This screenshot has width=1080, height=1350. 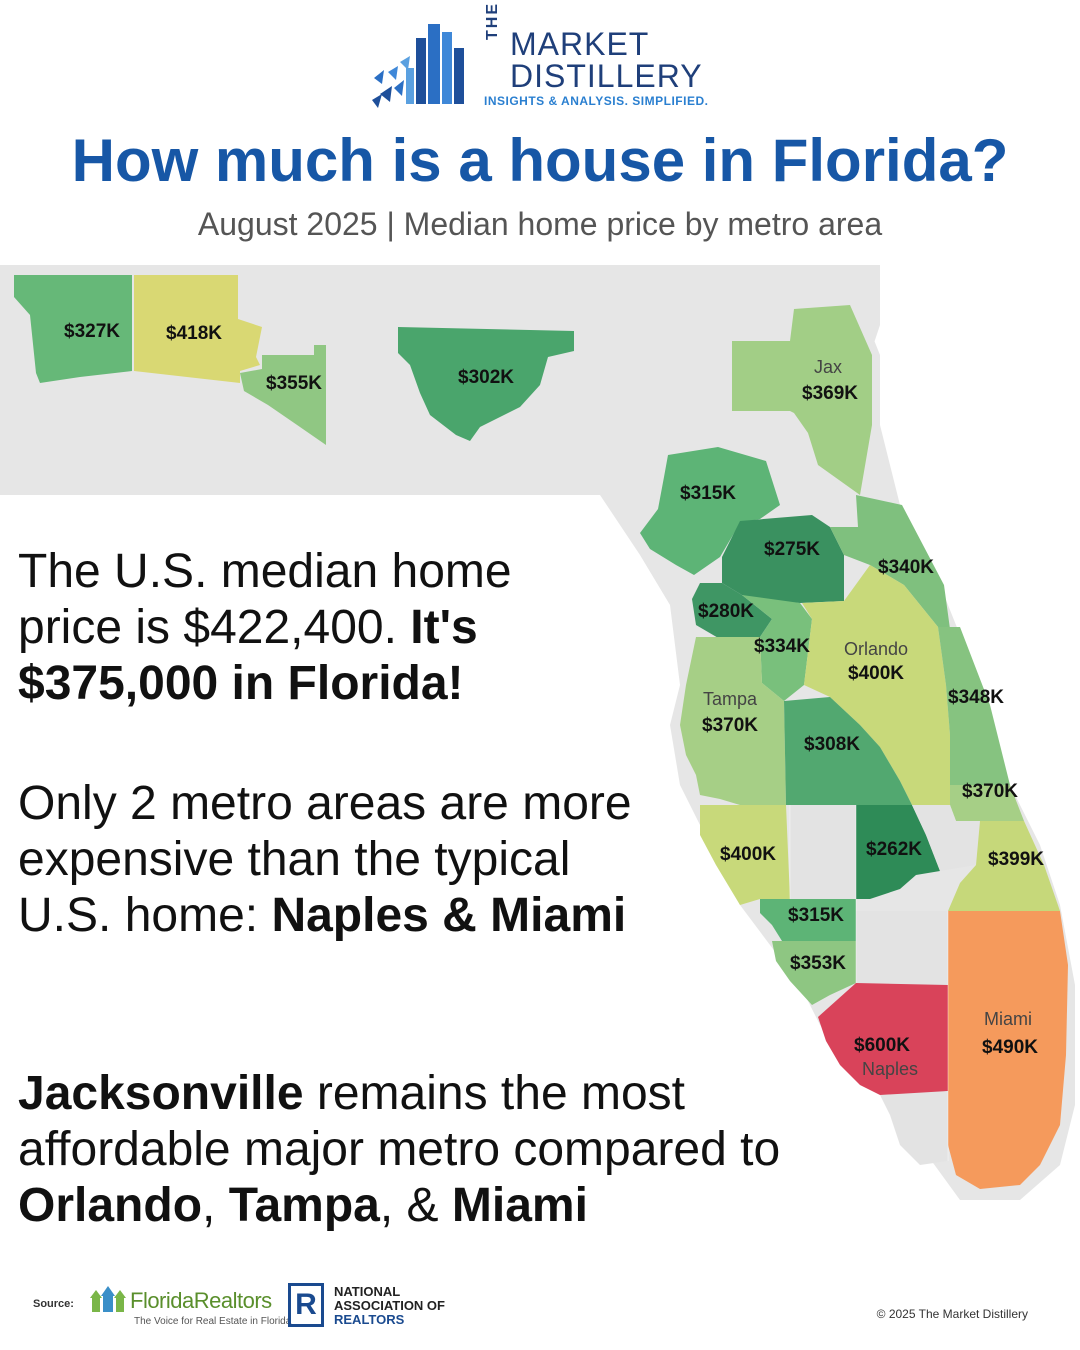 What do you see at coordinates (519, 1205) in the screenshot?
I see `miami-highlight: Miami` at bounding box center [519, 1205].